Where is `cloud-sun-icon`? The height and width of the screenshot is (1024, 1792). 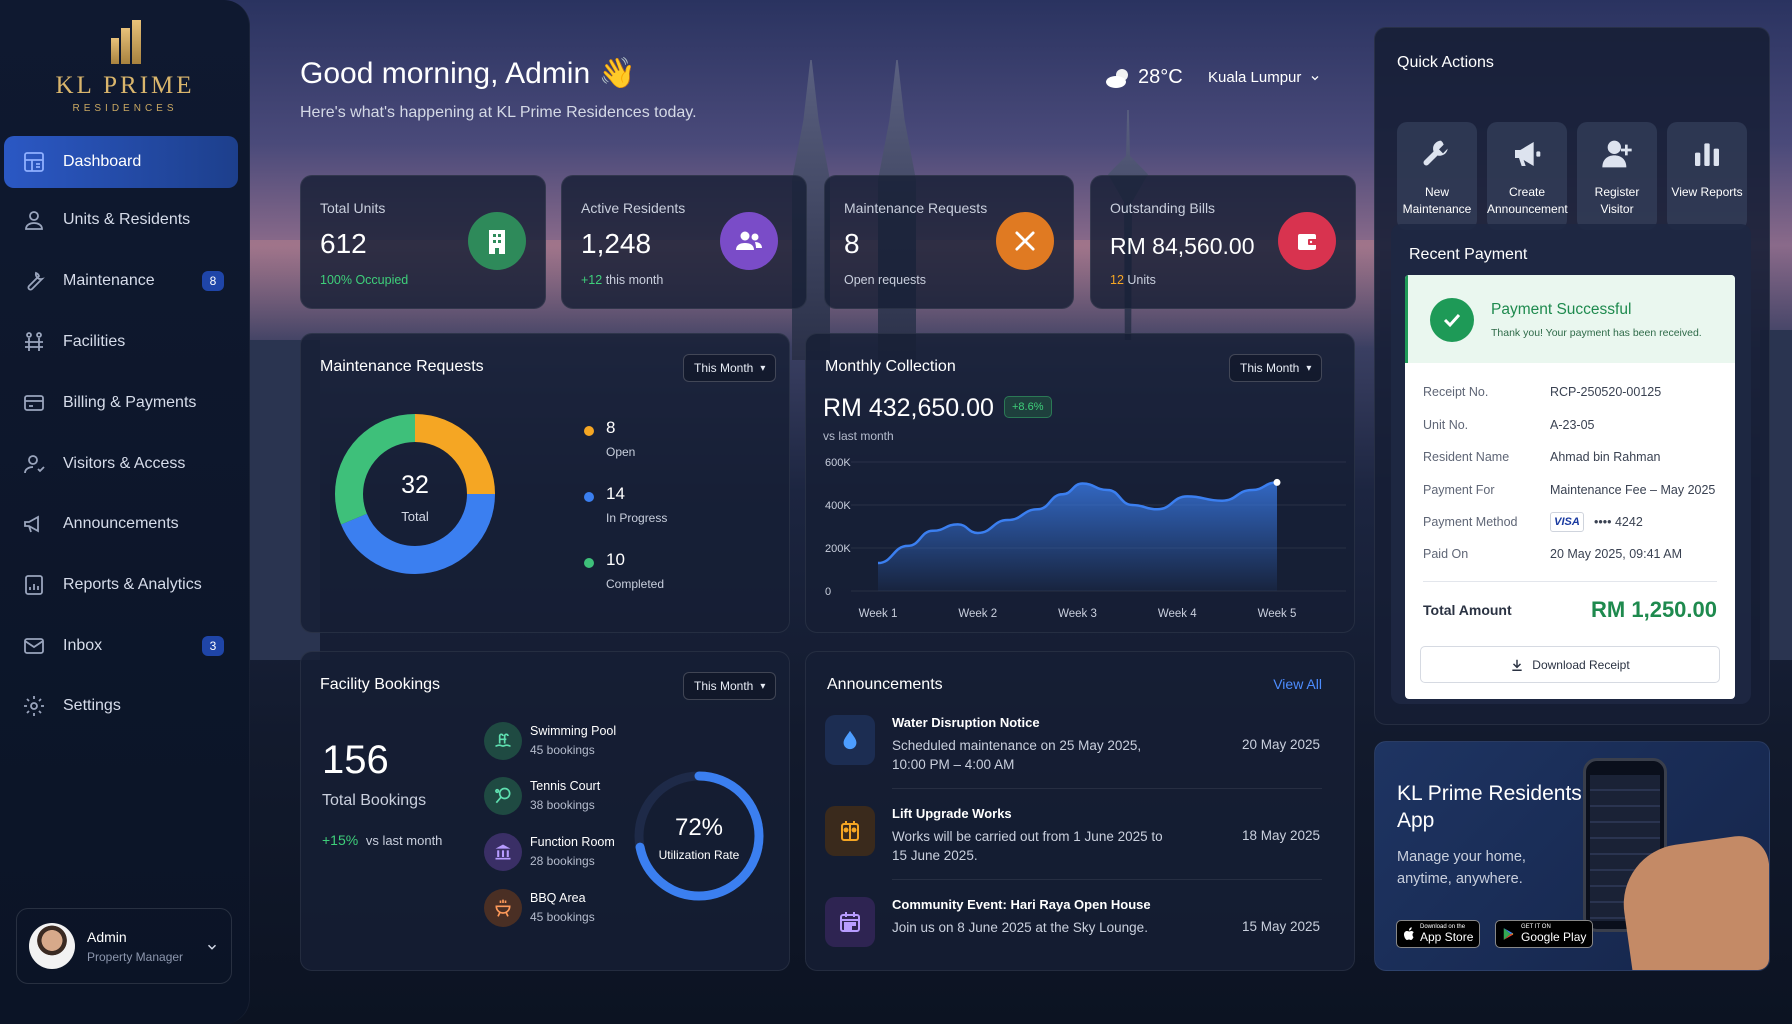 cloud-sun-icon is located at coordinates (1117, 78).